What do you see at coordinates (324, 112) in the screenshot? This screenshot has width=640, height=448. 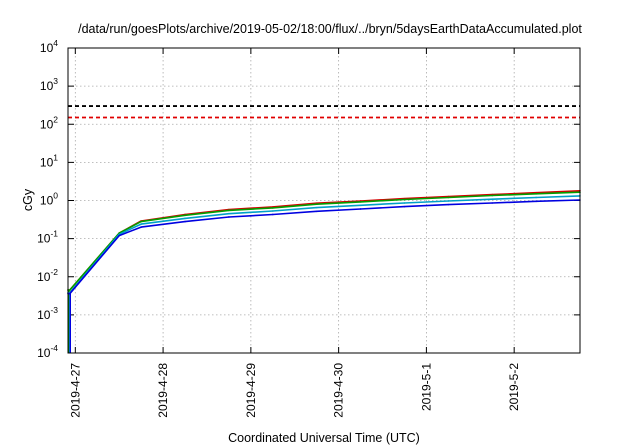 I see `threshold-lines` at bounding box center [324, 112].